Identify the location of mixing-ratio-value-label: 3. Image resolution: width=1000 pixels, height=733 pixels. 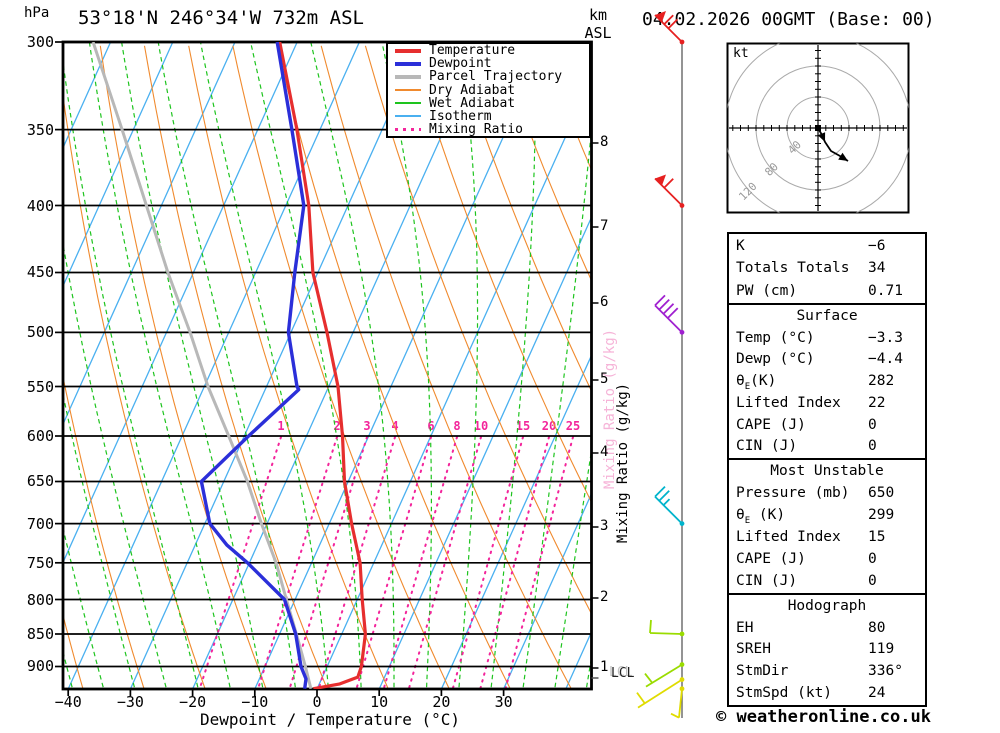
(367, 426).